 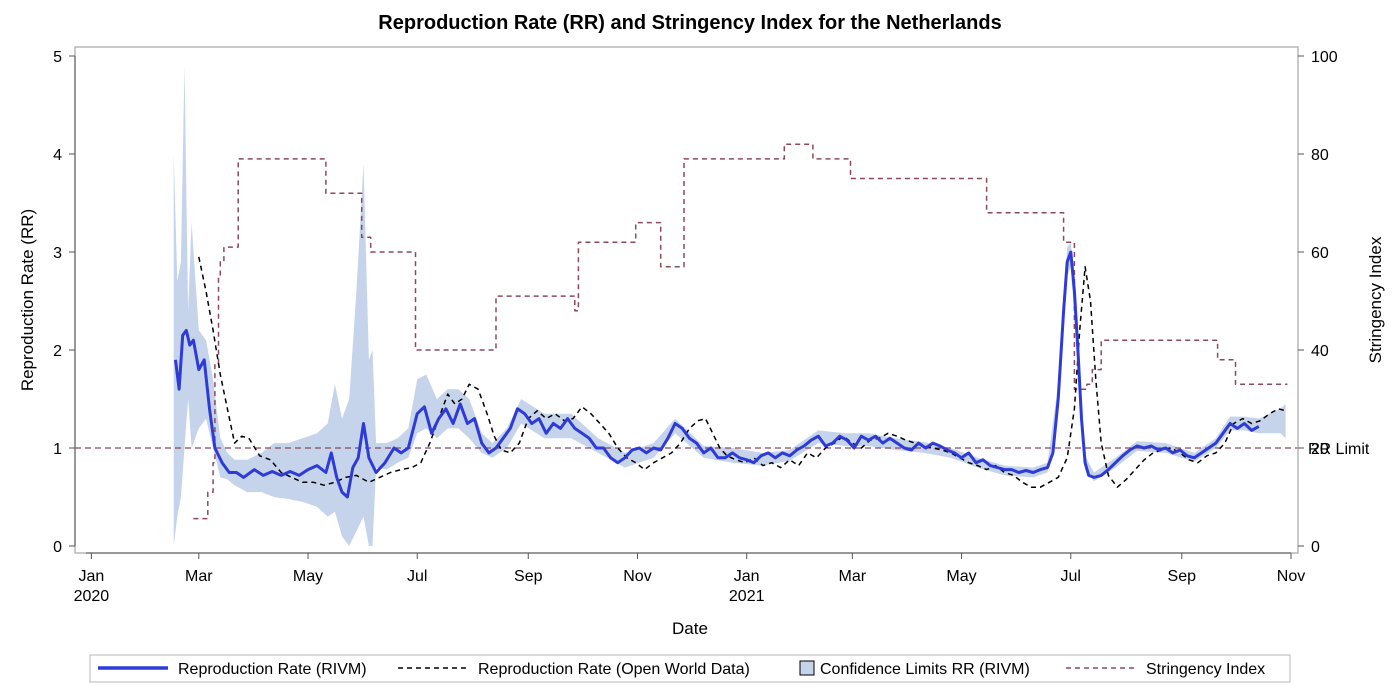 What do you see at coordinates (1315, 547) in the screenshot?
I see `y2-tick-label: 0` at bounding box center [1315, 547].